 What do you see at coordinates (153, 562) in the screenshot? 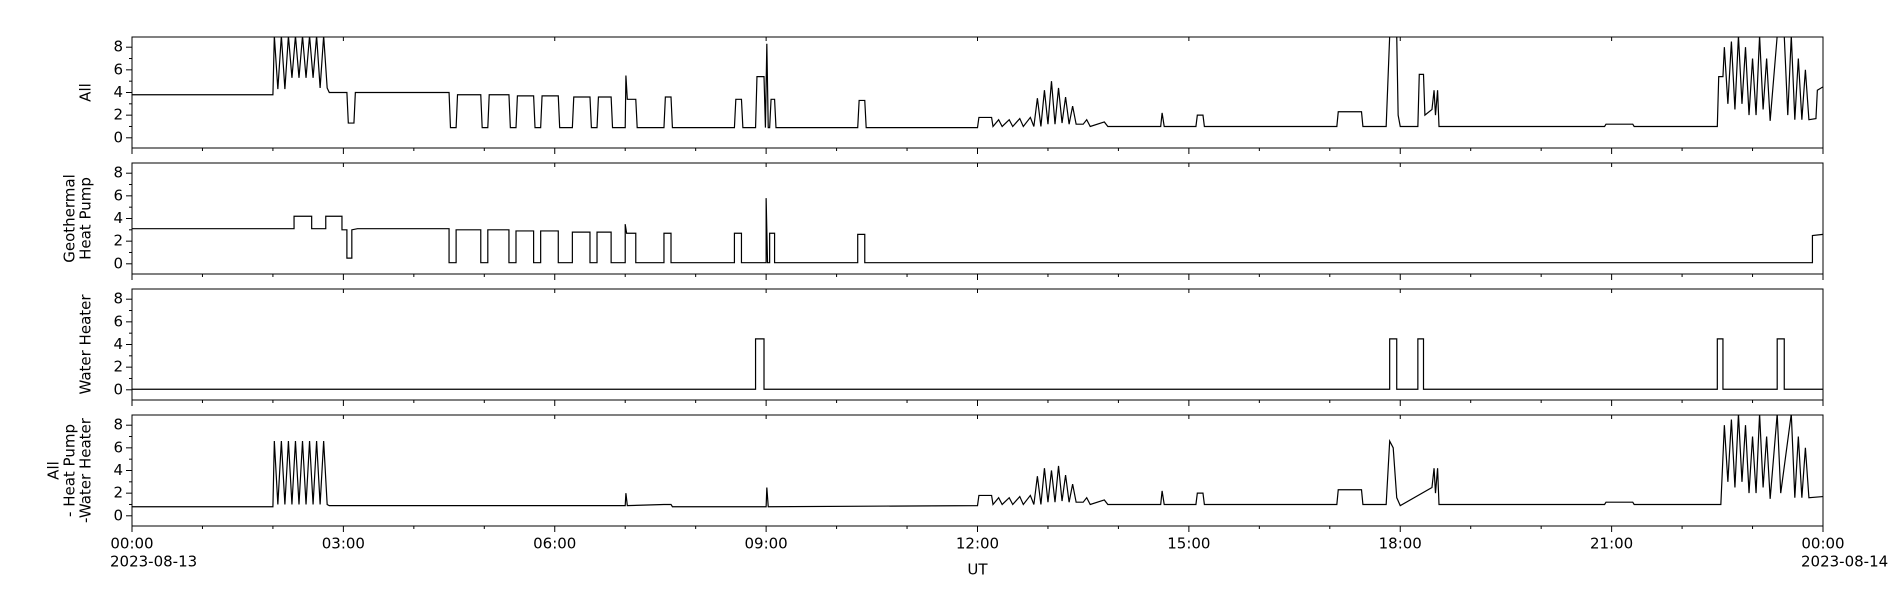
I see `x-date-label: 2023-08-13` at bounding box center [153, 562].